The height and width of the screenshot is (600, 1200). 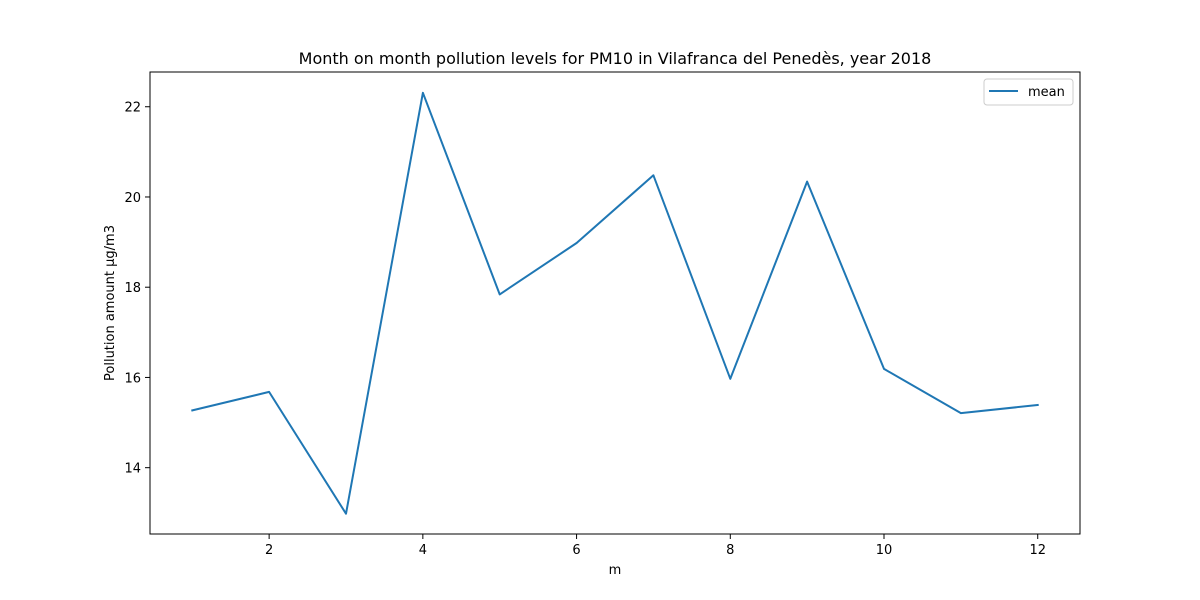 What do you see at coordinates (615, 570) in the screenshot?
I see `x-axis-label: m` at bounding box center [615, 570].